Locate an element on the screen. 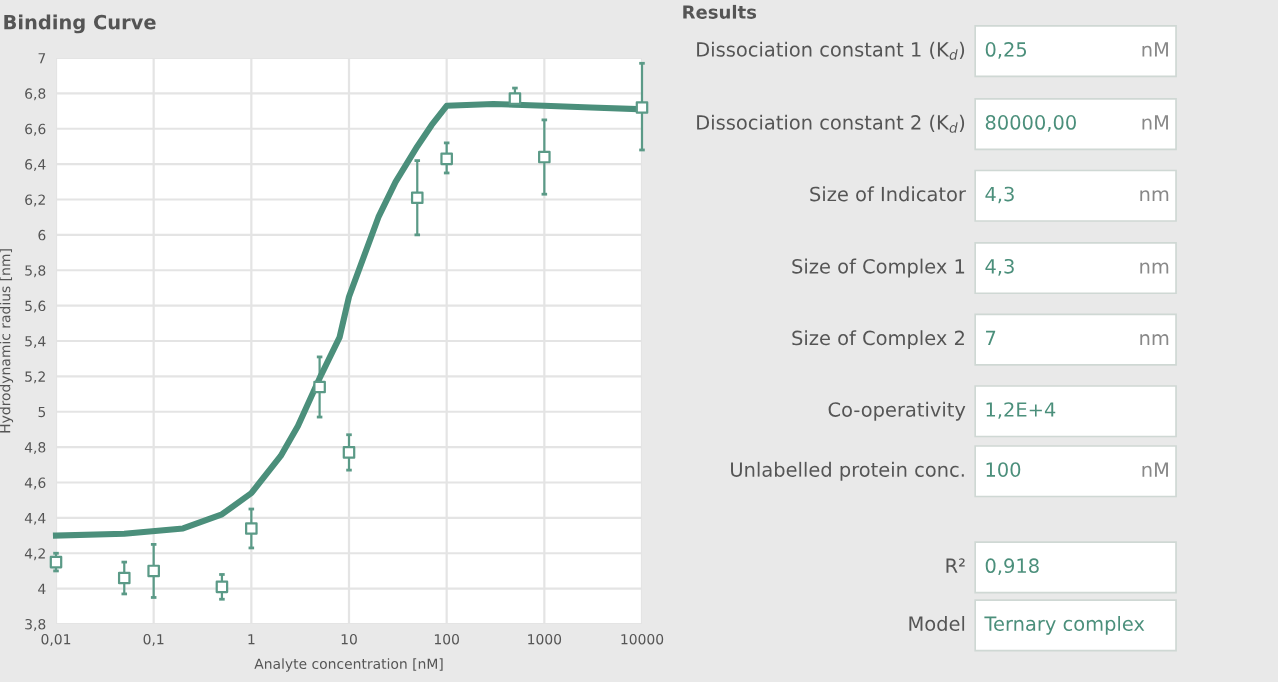 The width and height of the screenshot is (1278, 682). category-label: Size of Indicator is located at coordinates (888, 194).